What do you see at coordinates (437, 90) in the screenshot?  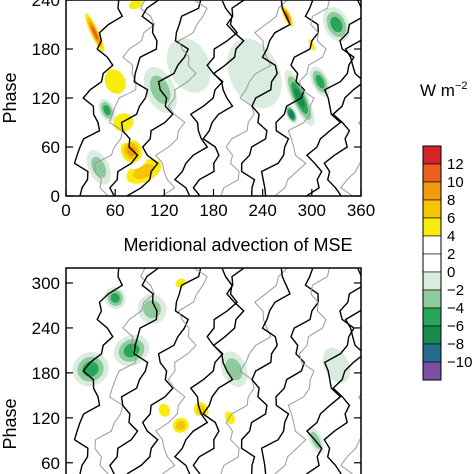 I see `colorbar-unit-main: W m` at bounding box center [437, 90].